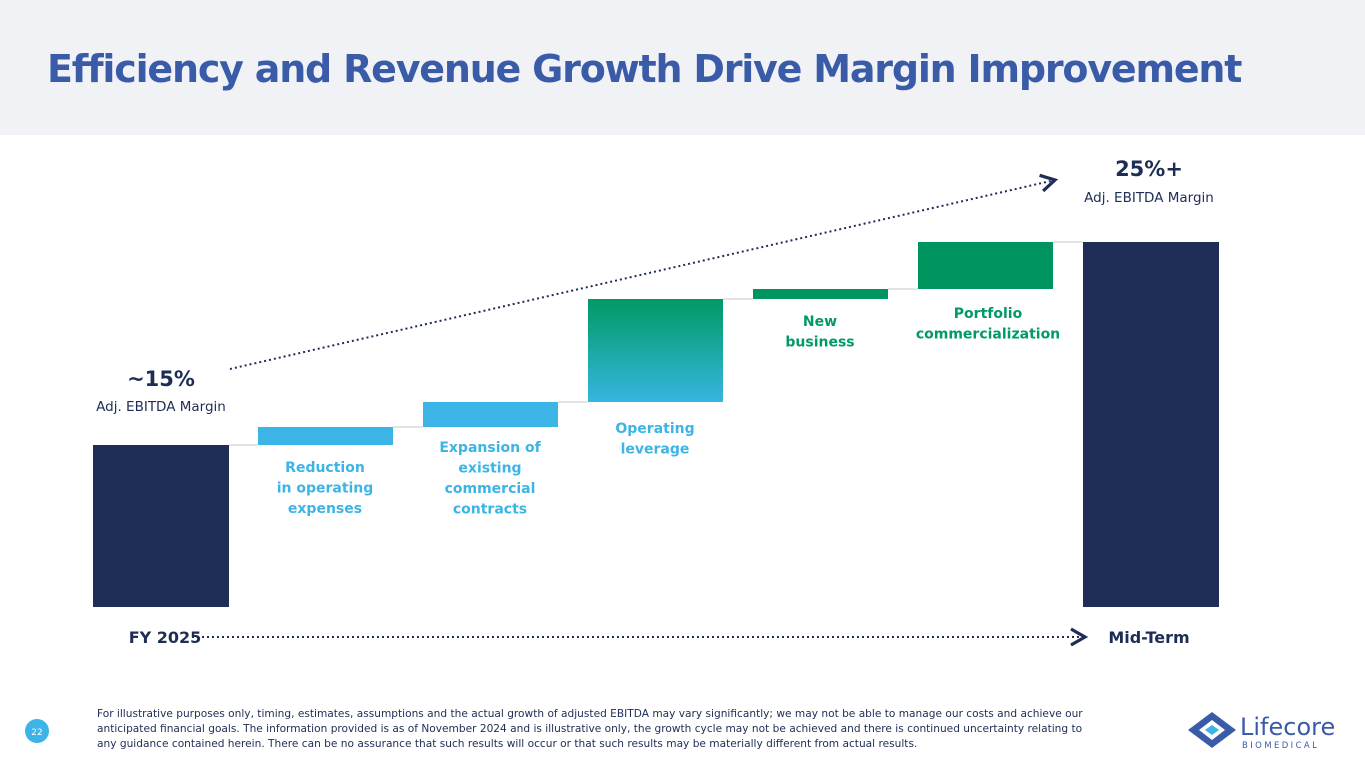  I want to click on step-label: New business, so click(819, 332).